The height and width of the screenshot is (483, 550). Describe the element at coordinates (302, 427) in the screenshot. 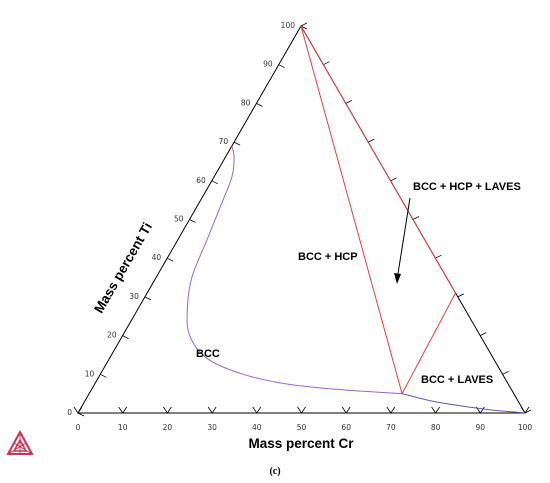

I see `bottom-tick-label: 50` at that location.